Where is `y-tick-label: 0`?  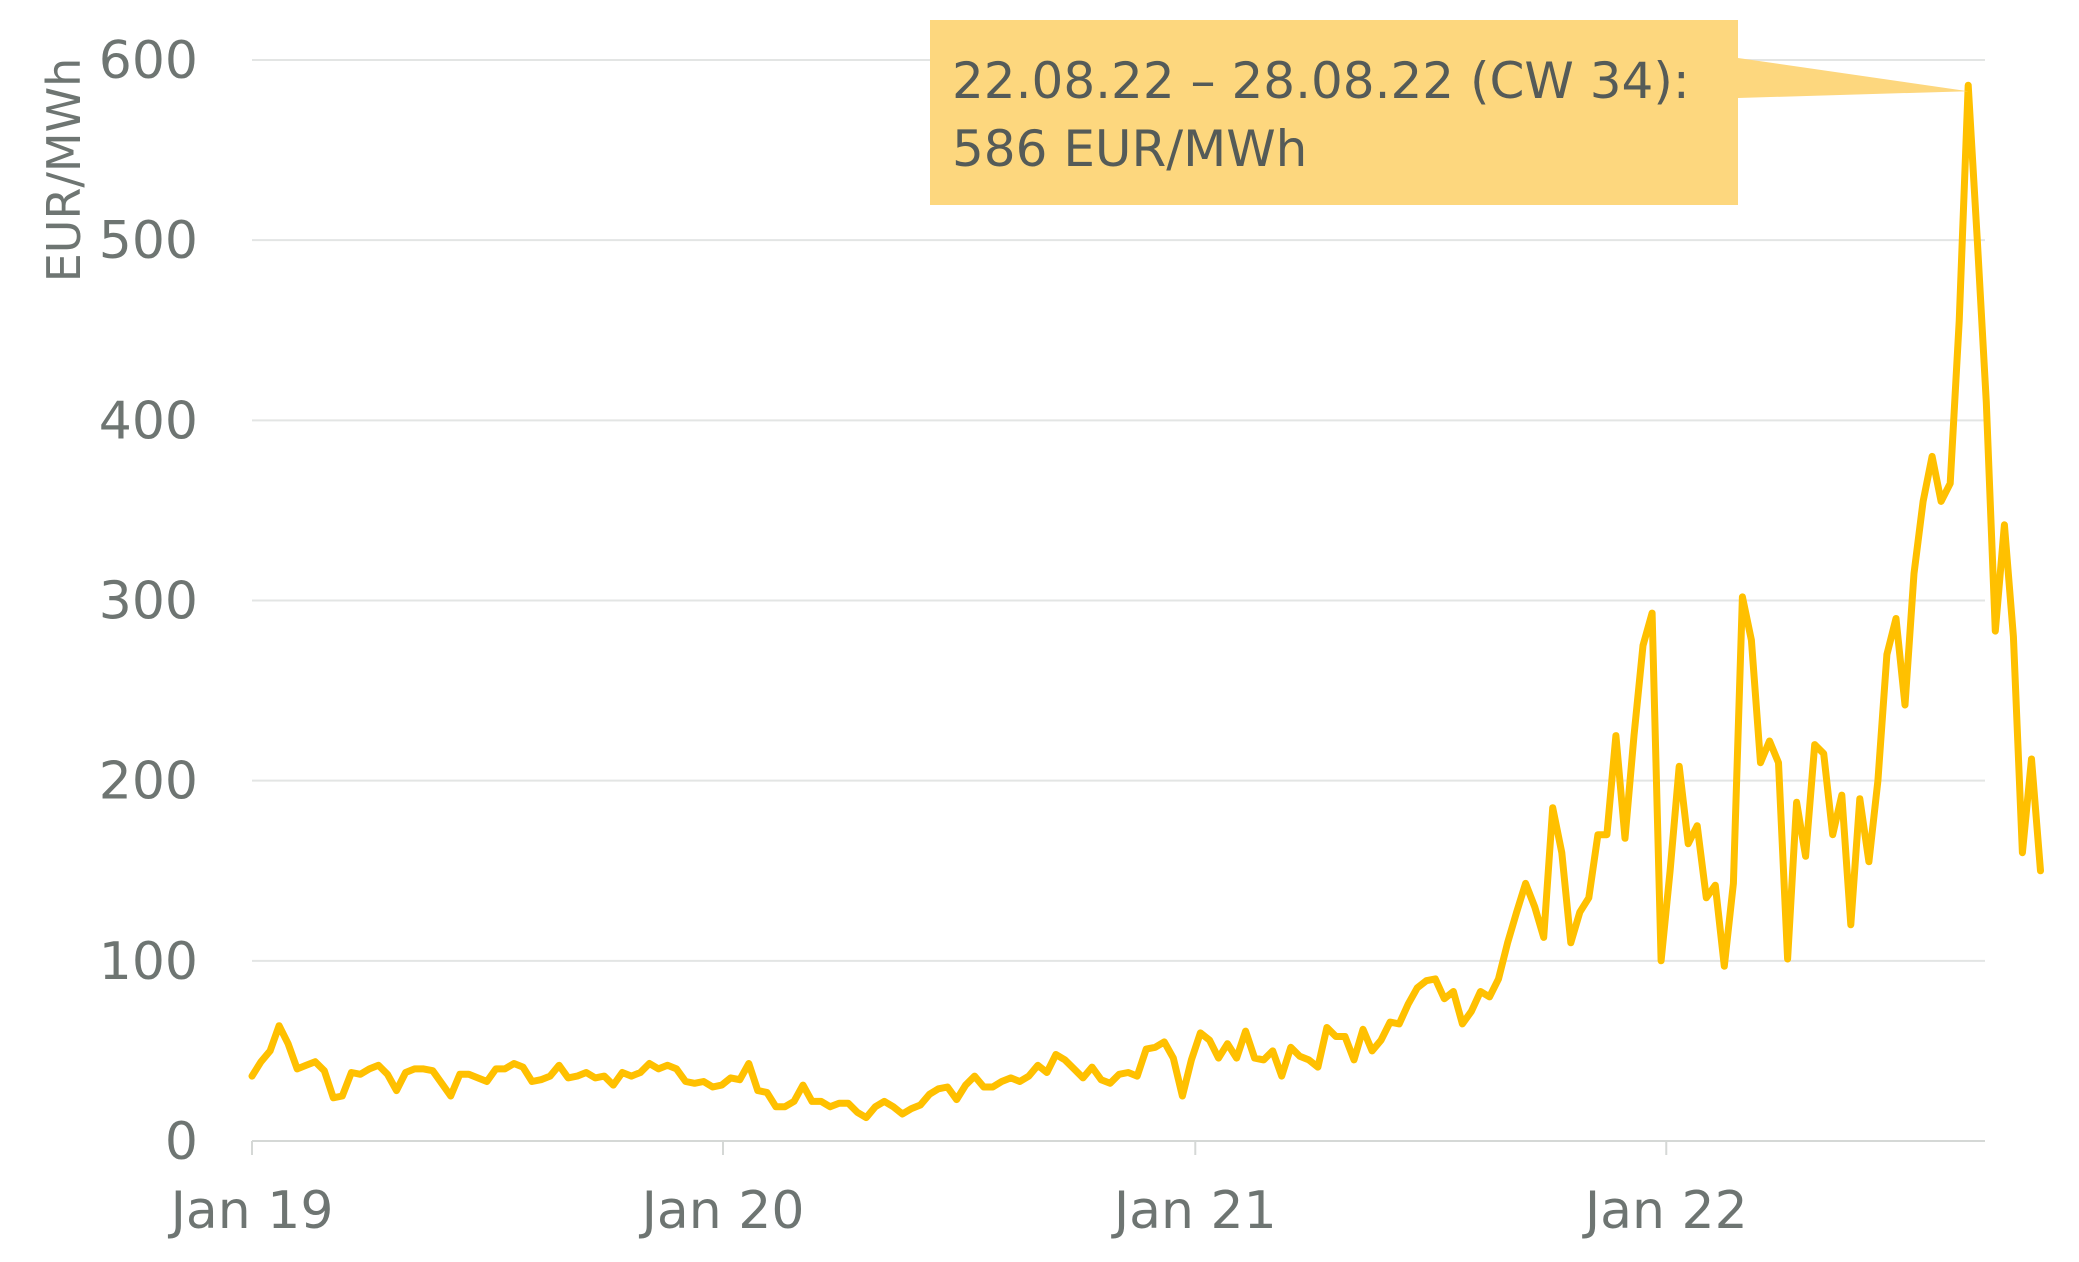 y-tick-label: 0 is located at coordinates (181, 1142).